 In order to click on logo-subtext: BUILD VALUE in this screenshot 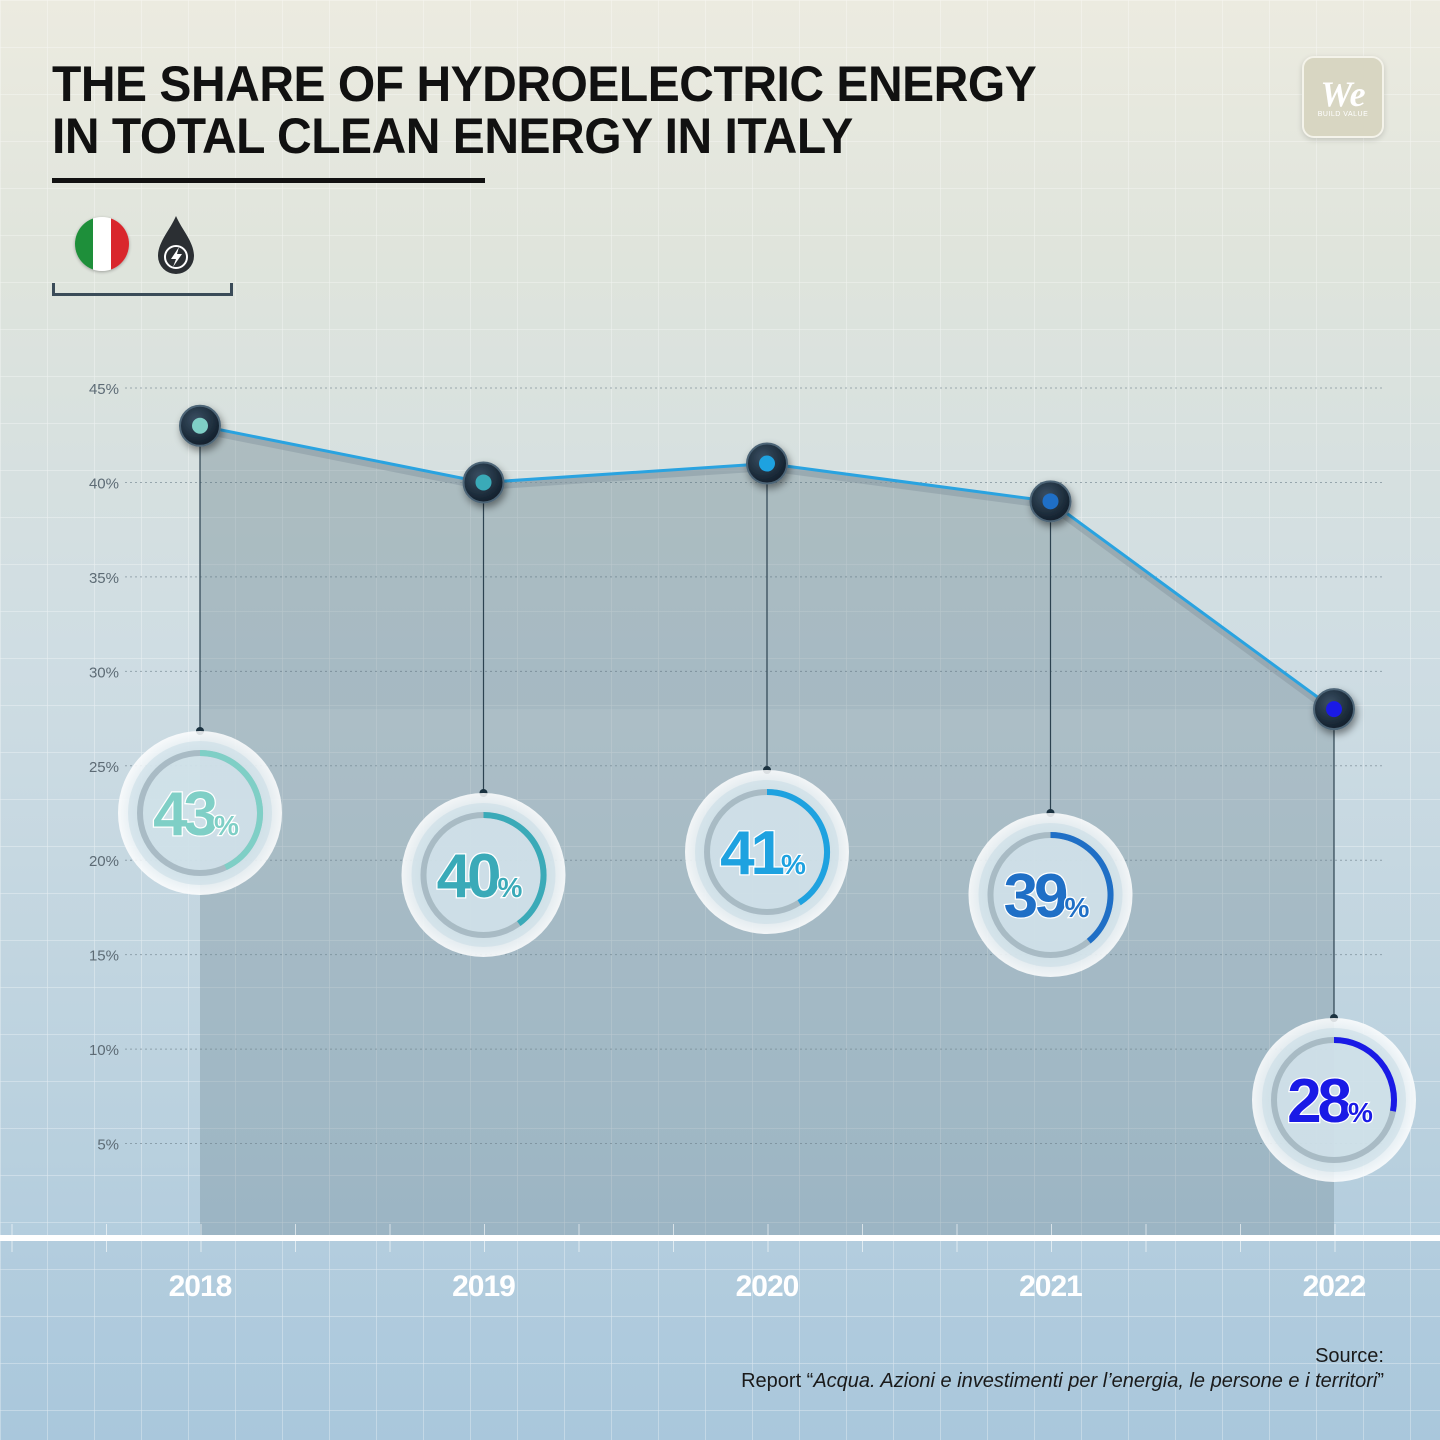, I will do `click(1343, 114)`.